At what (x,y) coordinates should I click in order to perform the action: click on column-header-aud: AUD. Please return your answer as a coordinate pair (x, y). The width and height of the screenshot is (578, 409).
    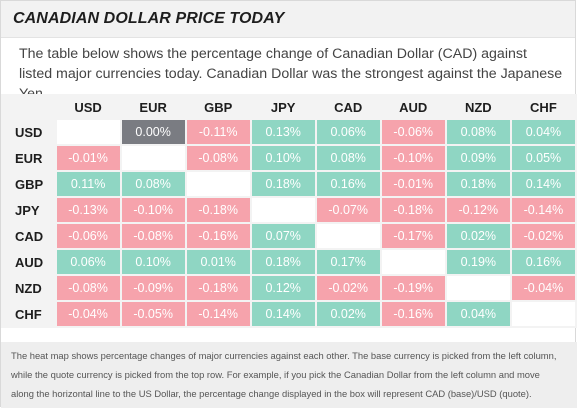
    Looking at the image, I should click on (413, 107).